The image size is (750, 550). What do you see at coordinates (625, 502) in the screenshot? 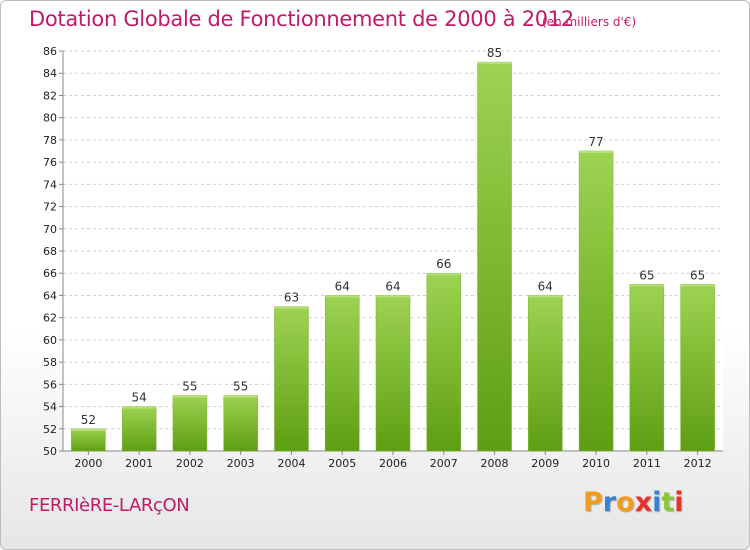
I see `logo-letter: o` at bounding box center [625, 502].